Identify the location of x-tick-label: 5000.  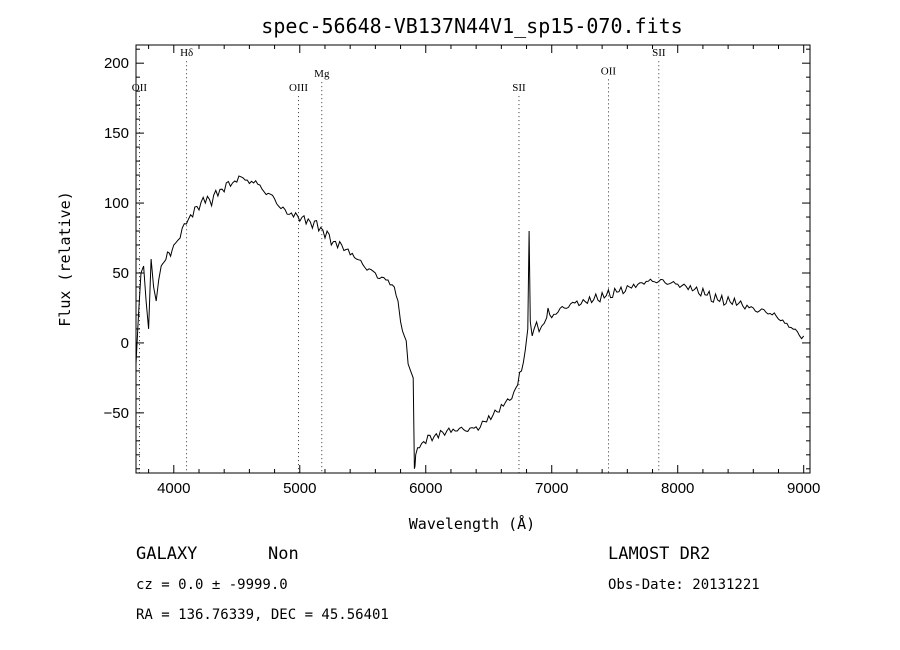
(299, 488).